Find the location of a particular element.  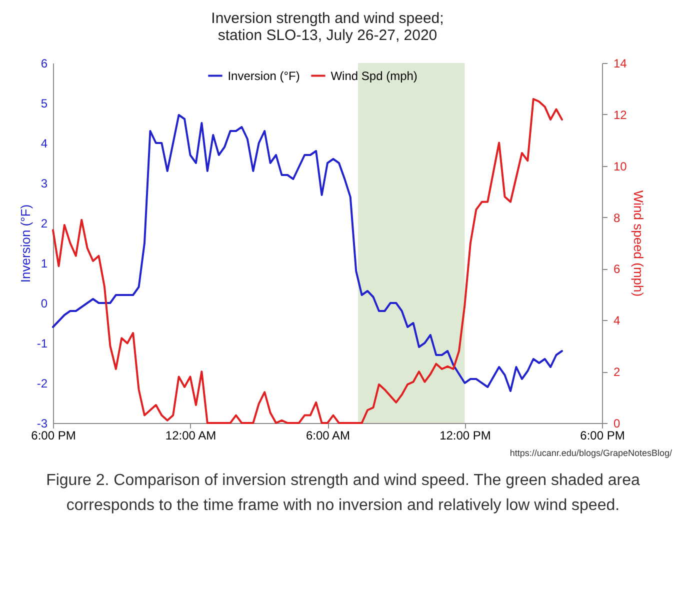

legend-label: Wind Spd (mph) is located at coordinates (374, 75).